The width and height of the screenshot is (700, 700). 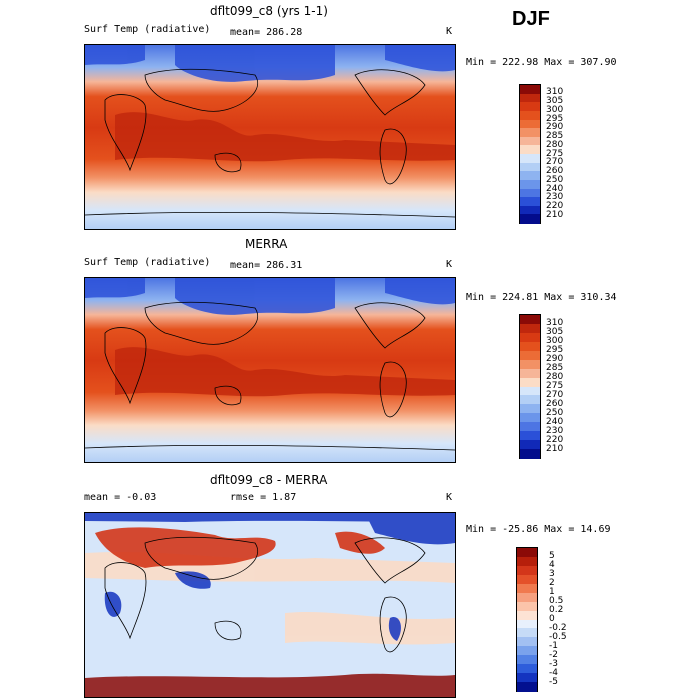 What do you see at coordinates (449, 31) in the screenshot?
I see `panel1-units: K` at bounding box center [449, 31].